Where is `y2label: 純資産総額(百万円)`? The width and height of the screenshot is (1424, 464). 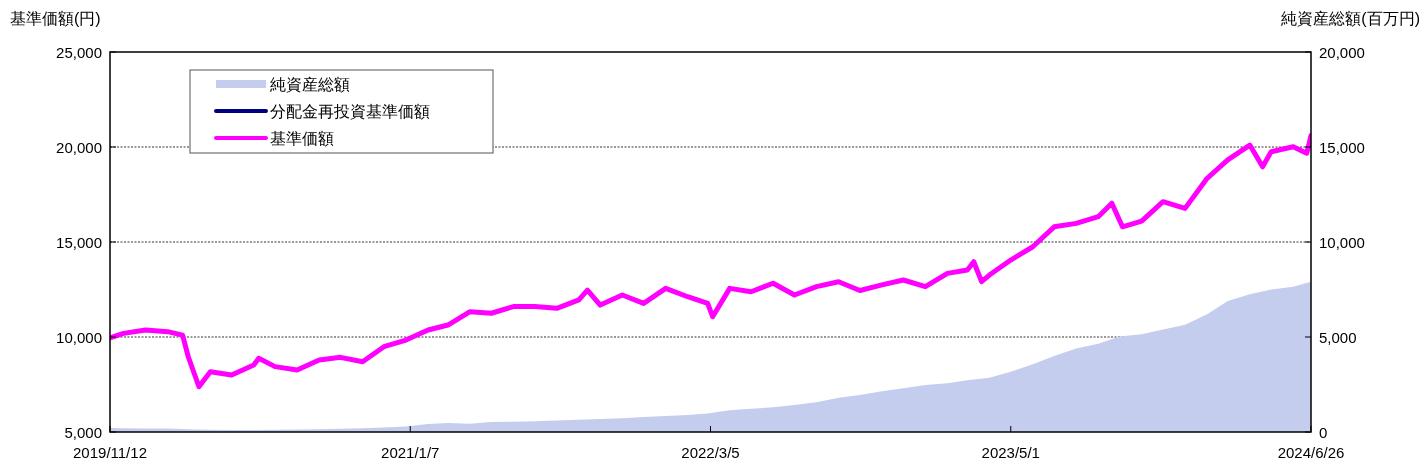 y2label: 純資産総額(百万円) is located at coordinates (1350, 18).